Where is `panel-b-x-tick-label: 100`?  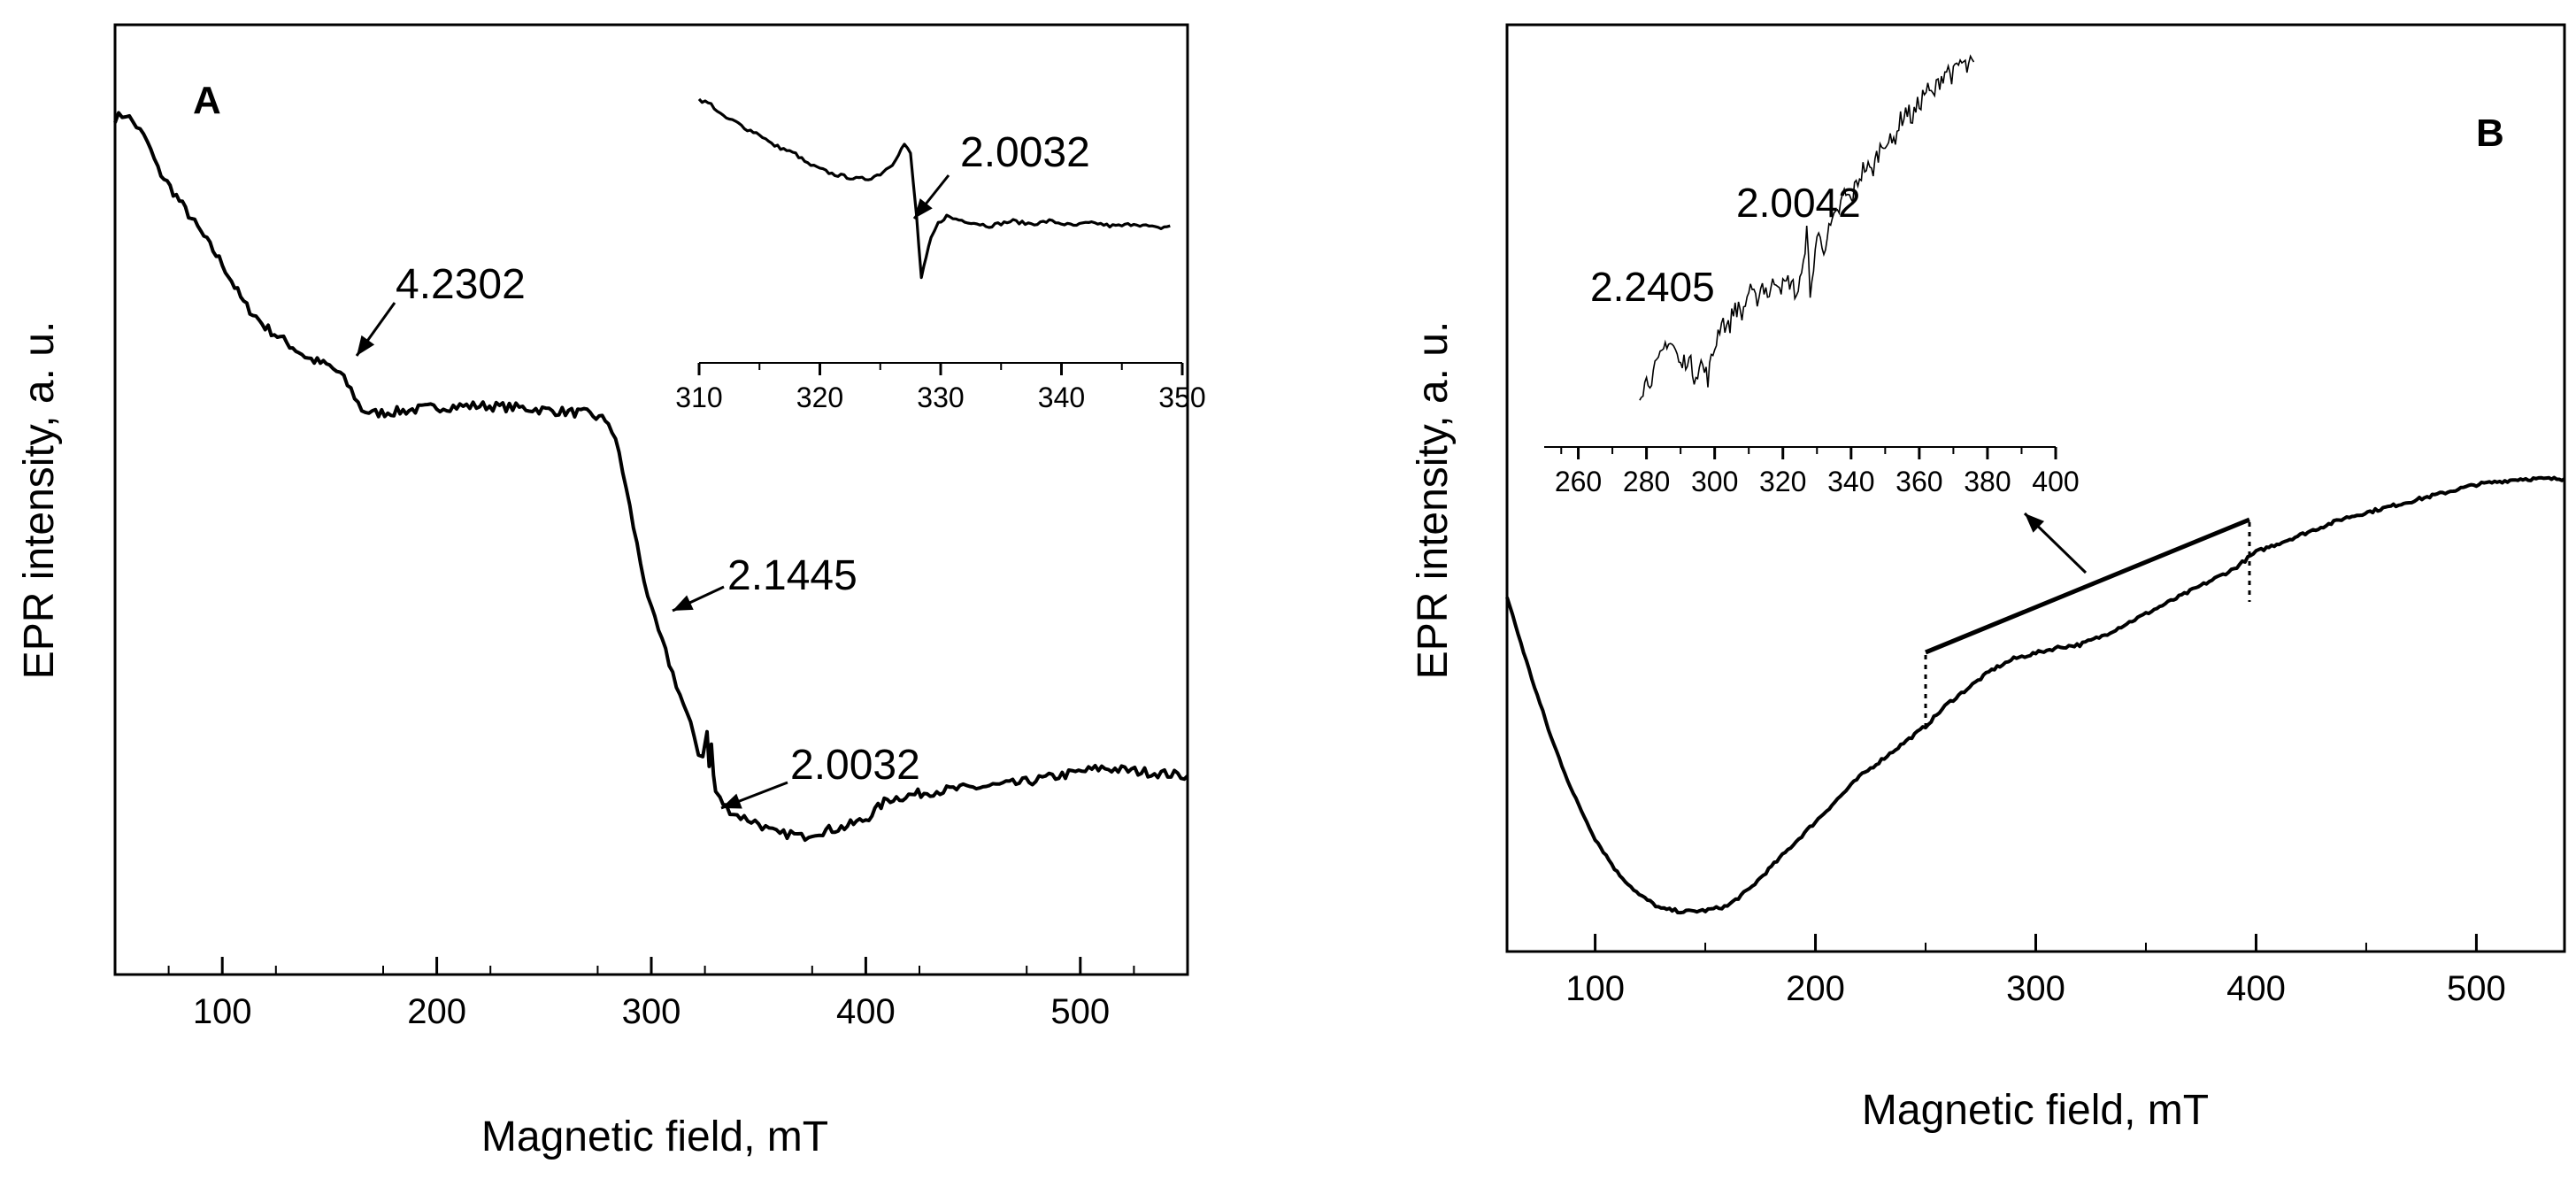 panel-b-x-tick-label: 100 is located at coordinates (1595, 988).